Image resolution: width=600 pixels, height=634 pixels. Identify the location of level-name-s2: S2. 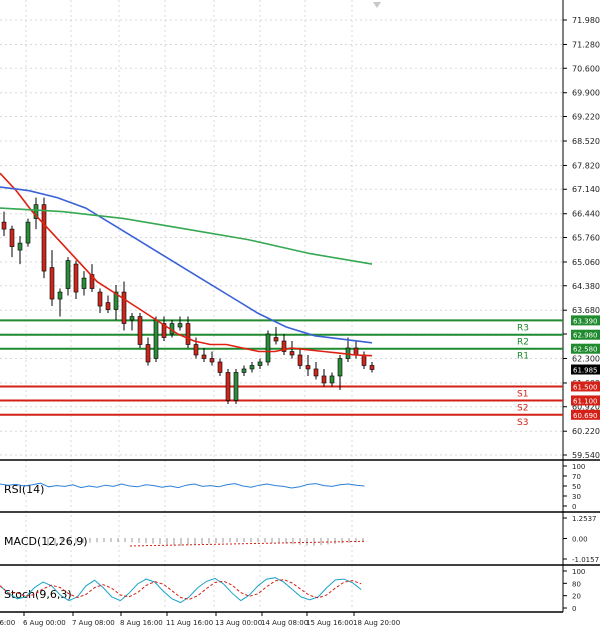
(522, 408).